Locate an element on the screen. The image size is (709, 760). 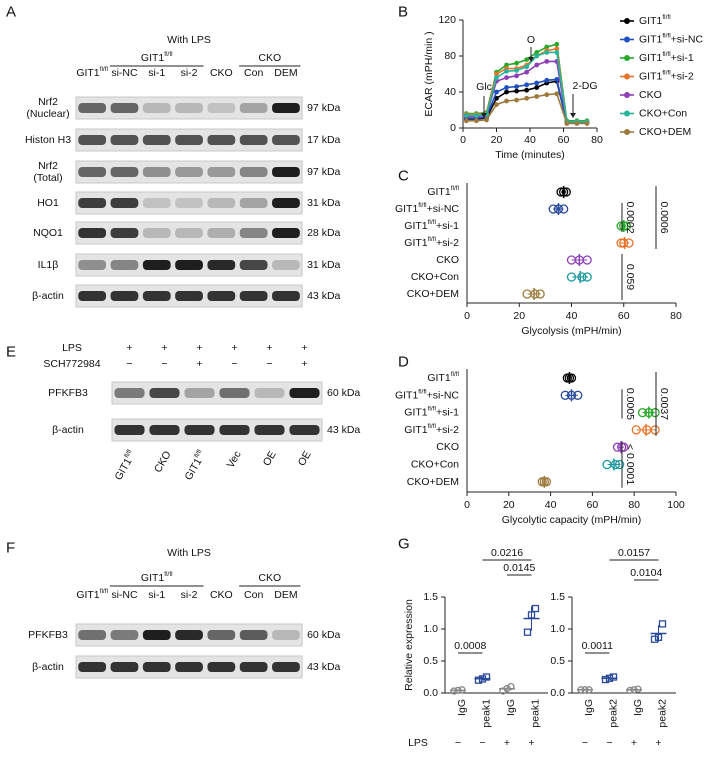
row-label: PFKFB3 is located at coordinates (68, 393).